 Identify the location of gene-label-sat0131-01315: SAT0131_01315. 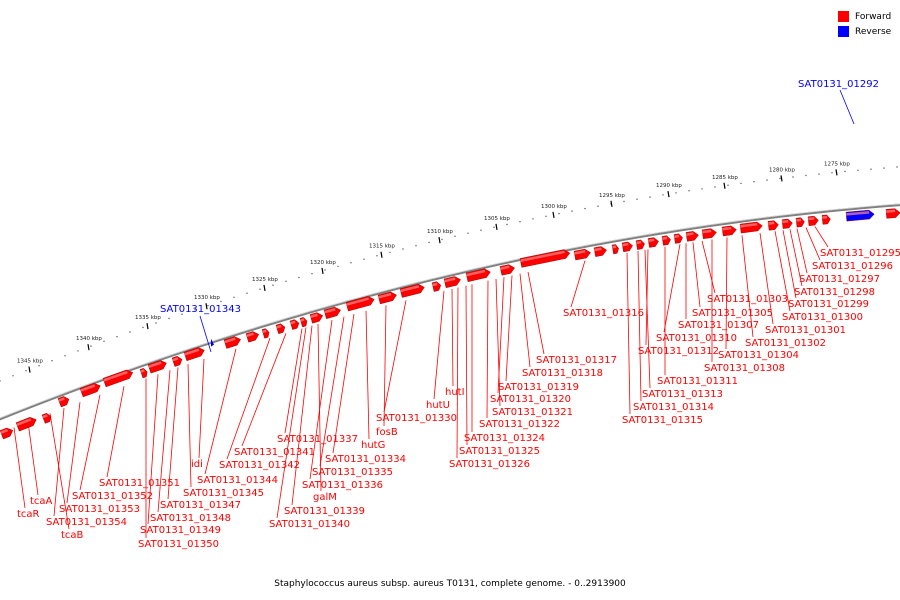
(662, 420).